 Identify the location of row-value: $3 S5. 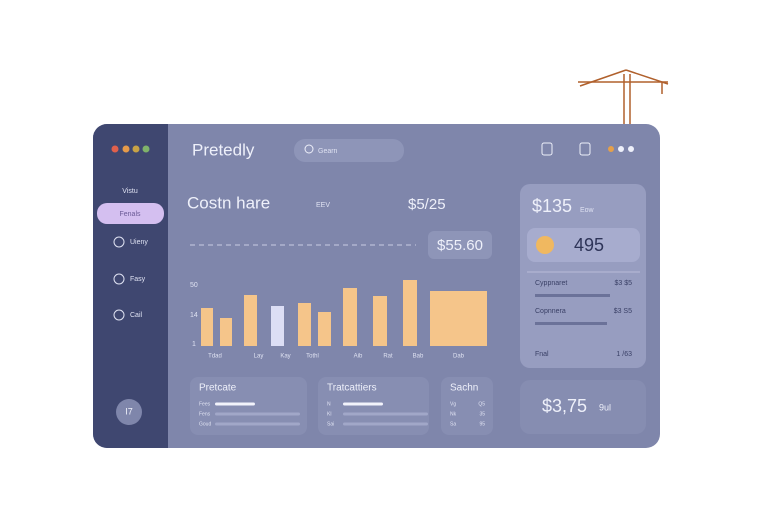
(623, 311).